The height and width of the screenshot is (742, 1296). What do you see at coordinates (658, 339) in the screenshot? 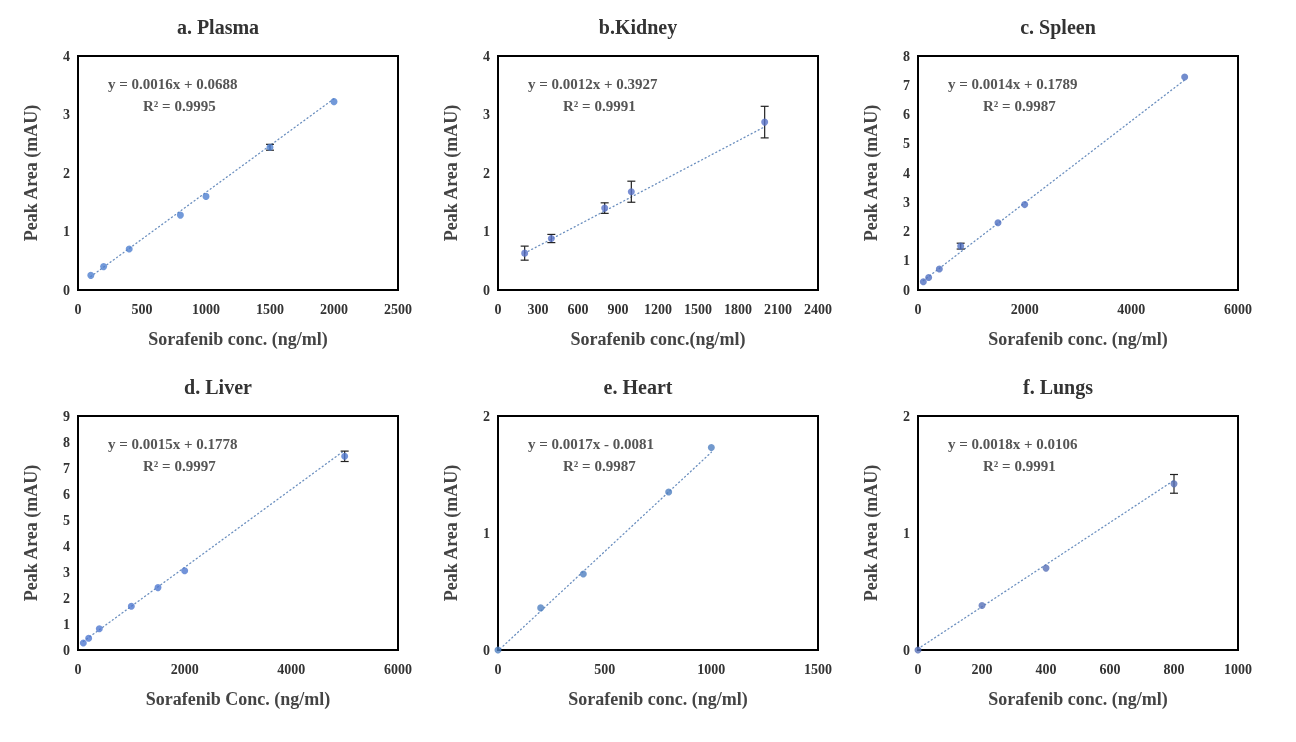
I see `x-axis-title: Sorafenib conc.(ng/ml)` at bounding box center [658, 339].